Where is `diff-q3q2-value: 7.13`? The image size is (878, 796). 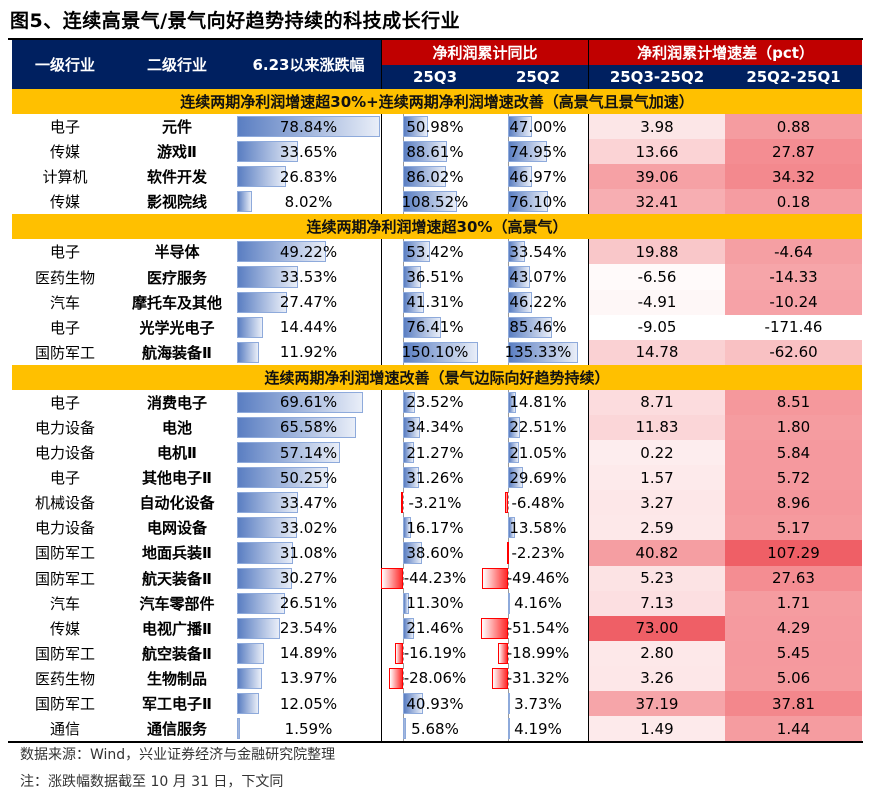
diff-q3q2-value: 7.13 is located at coordinates (657, 603).